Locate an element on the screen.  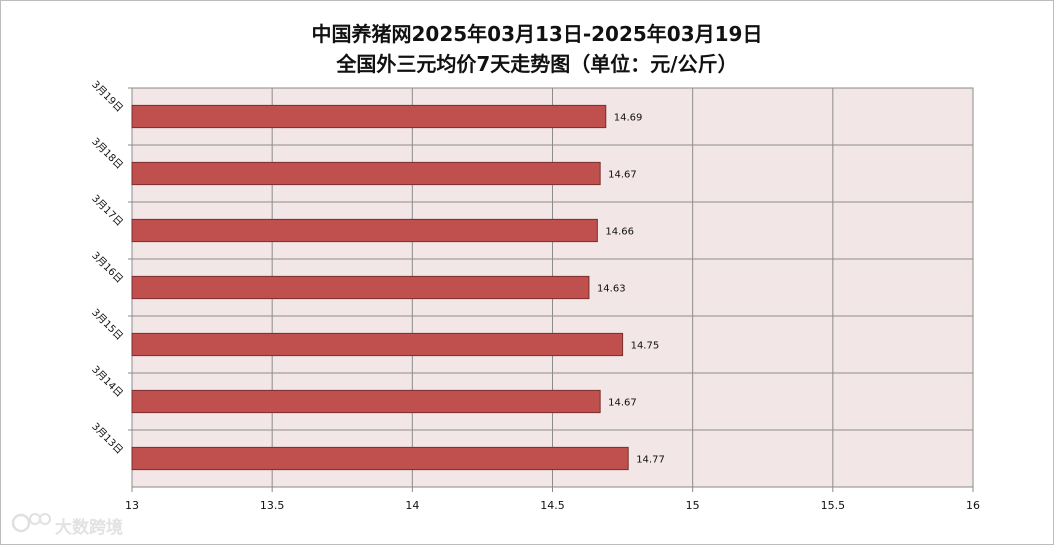
watermark-text: 大数跨境 is located at coordinates (89, 527).